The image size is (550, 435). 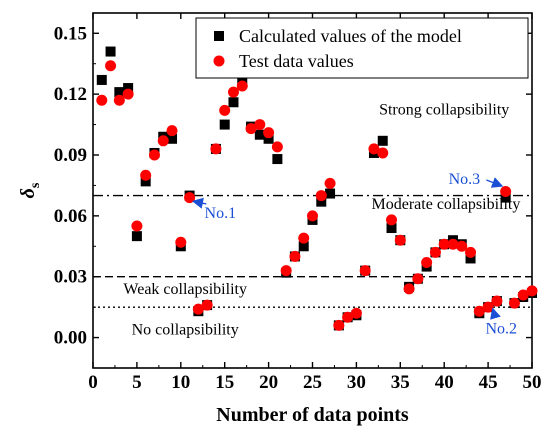 I want to click on region-label: Moderate collapsibility, so click(x=446, y=204).